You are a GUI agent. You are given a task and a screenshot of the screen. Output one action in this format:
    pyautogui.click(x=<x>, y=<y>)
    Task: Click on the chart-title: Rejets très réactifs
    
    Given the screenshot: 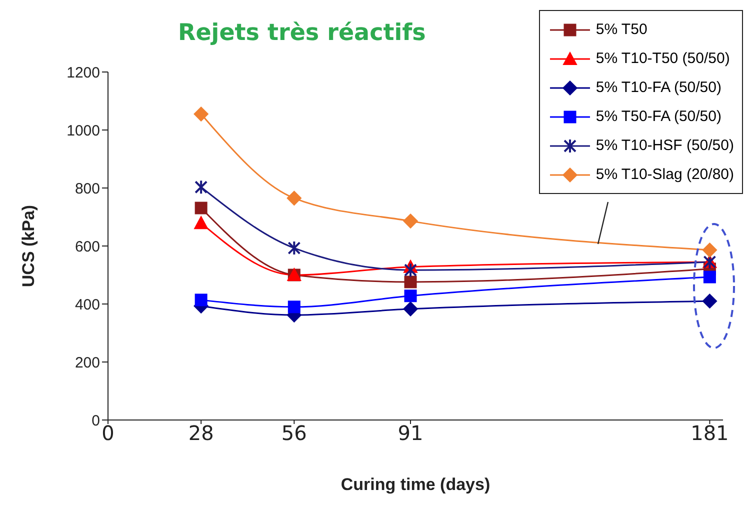 What is the action you would take?
    pyautogui.click(x=302, y=33)
    